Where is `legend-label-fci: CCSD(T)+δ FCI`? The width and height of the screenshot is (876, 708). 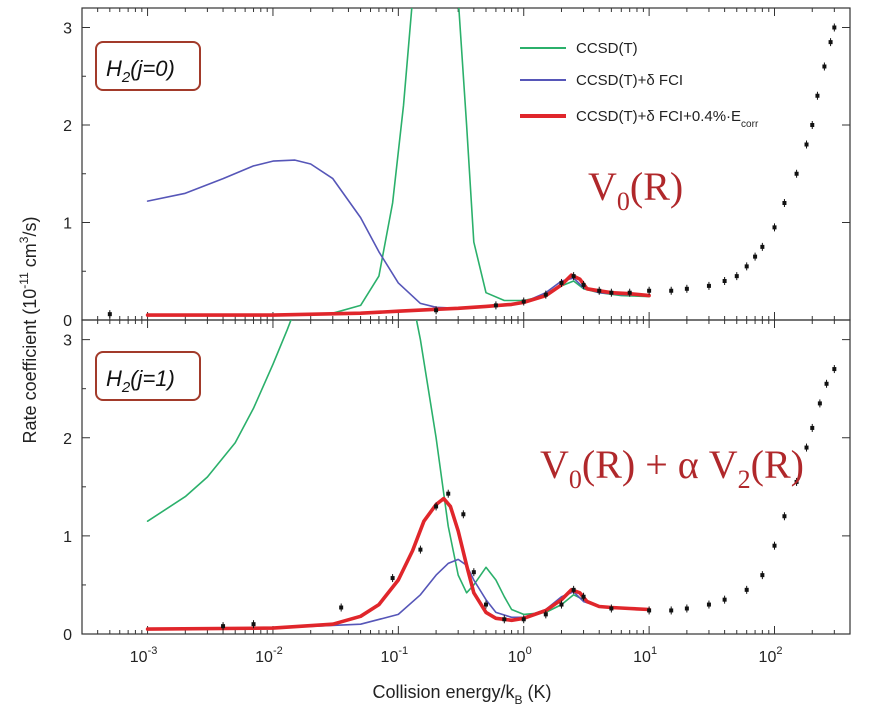
legend-label-fci: CCSD(T)+δ FCI is located at coordinates (629, 80).